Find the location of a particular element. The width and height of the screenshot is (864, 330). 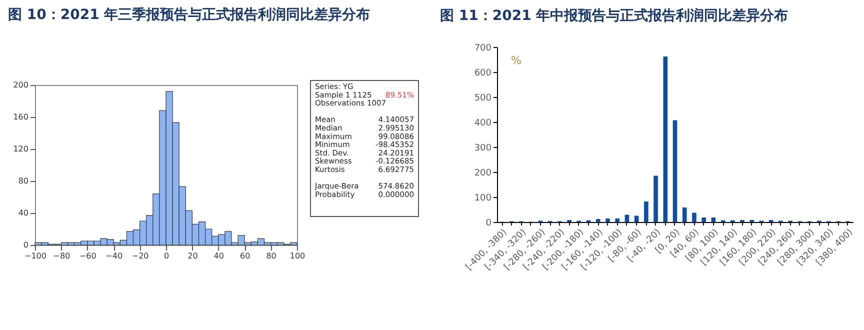

x-tick-label: 60 is located at coordinates (245, 256).